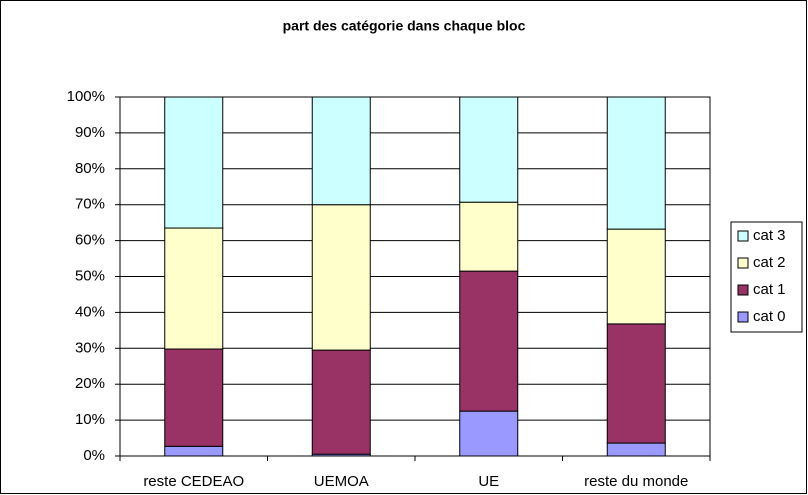 The image size is (808, 495). What do you see at coordinates (90, 240) in the screenshot?
I see `y-tick-label: 60%` at bounding box center [90, 240].